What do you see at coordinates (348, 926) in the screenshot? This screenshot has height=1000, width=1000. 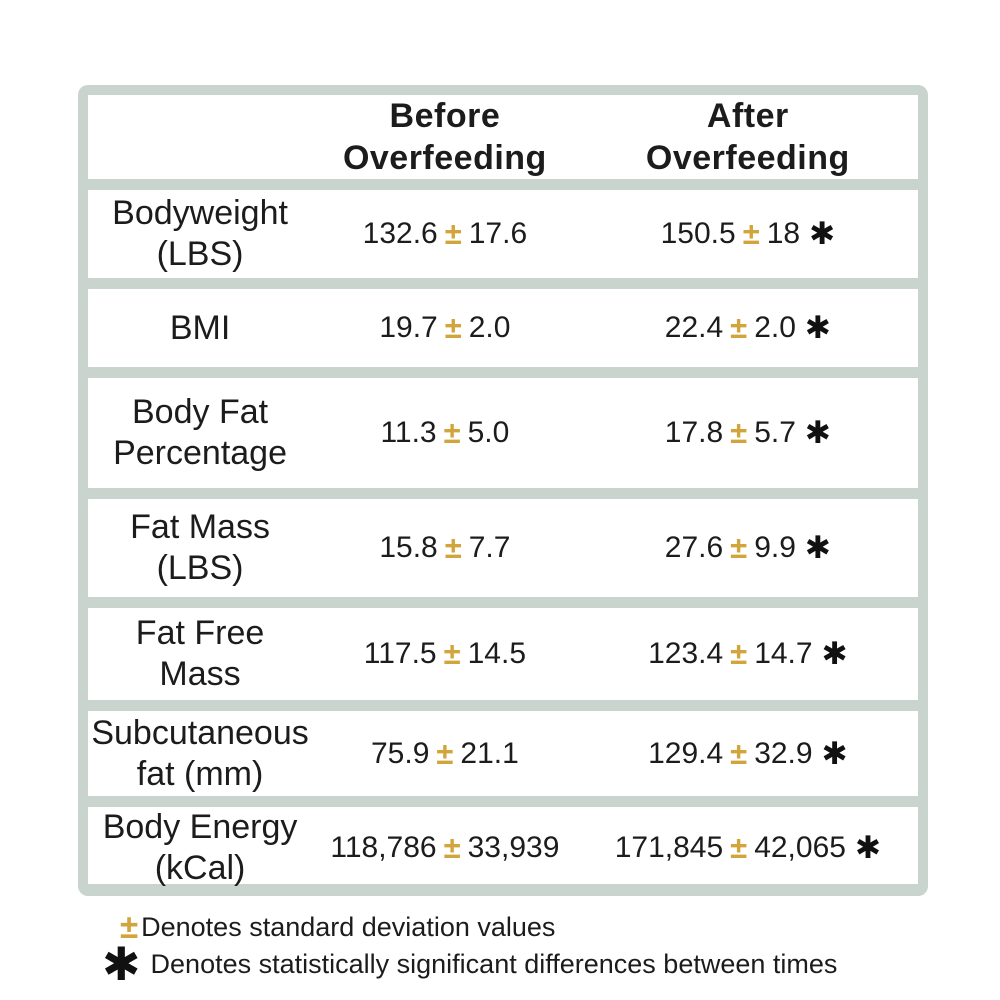 I see `legend-sd-text: Denotes standard deviation values` at bounding box center [348, 926].